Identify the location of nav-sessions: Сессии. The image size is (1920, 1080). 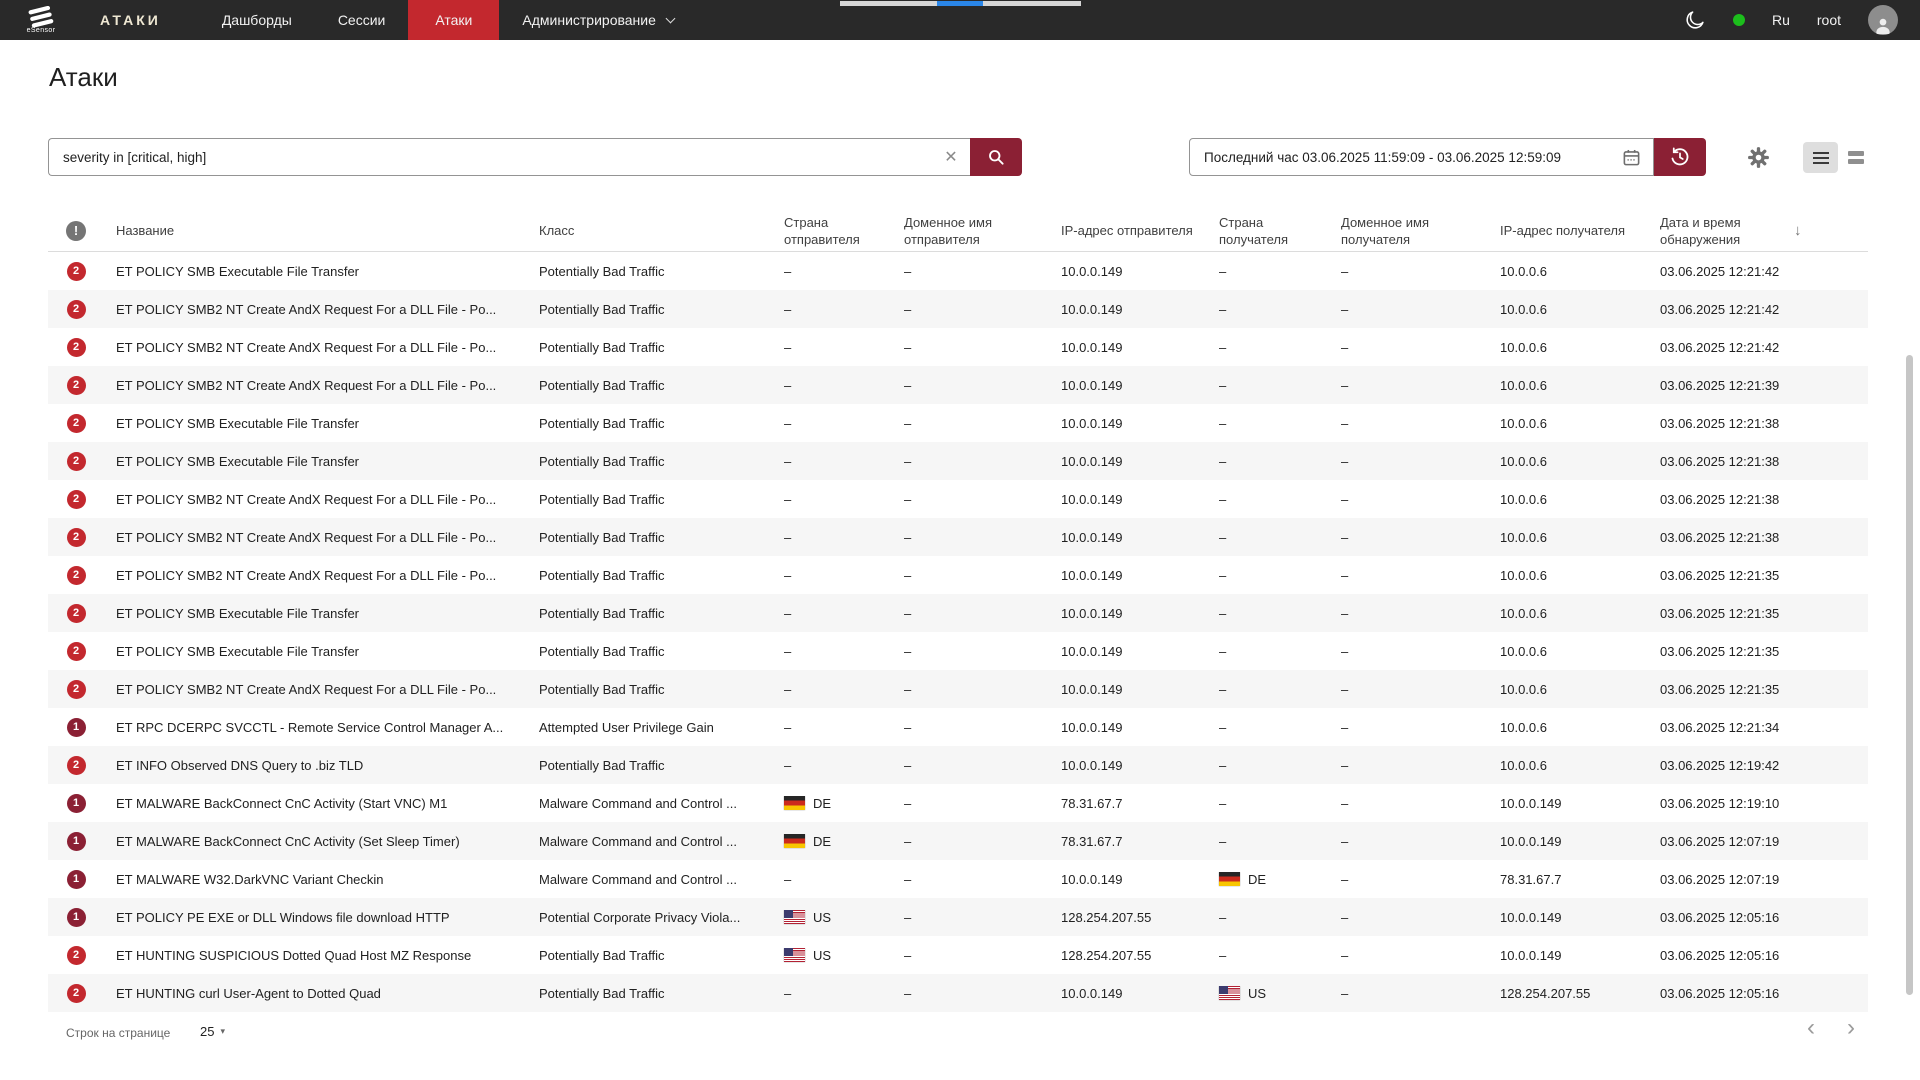
(361, 20).